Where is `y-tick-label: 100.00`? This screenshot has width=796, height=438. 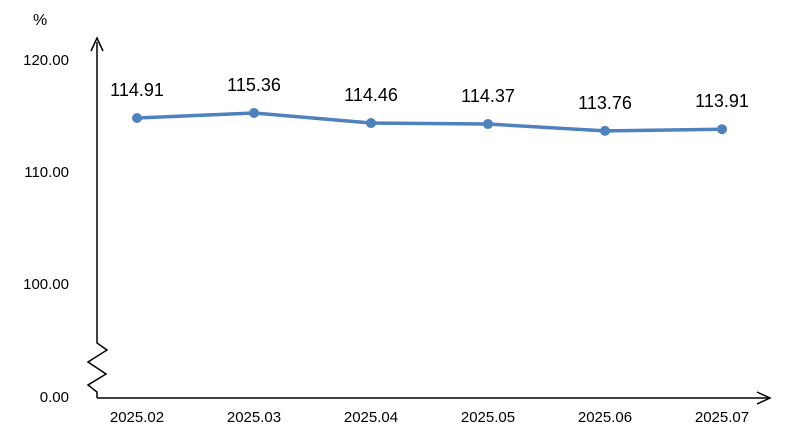
y-tick-label: 100.00 is located at coordinates (46, 284).